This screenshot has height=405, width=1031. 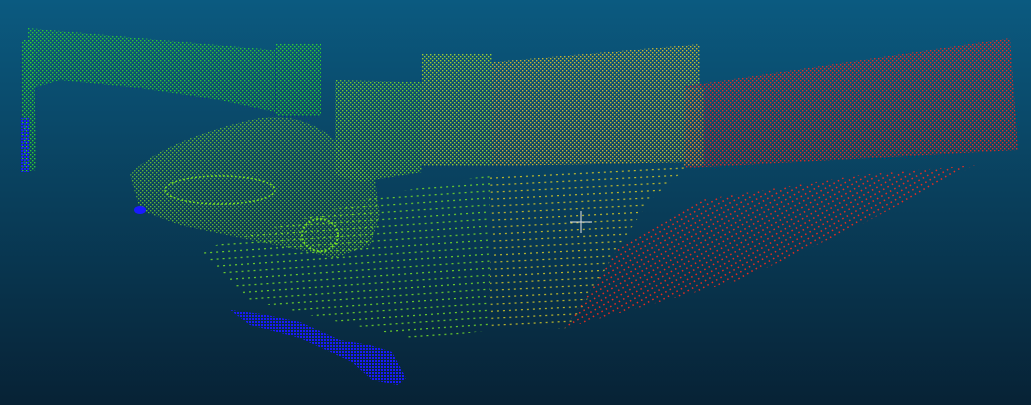 What do you see at coordinates (25, 145) in the screenshot?
I see `left-pillar-base` at bounding box center [25, 145].